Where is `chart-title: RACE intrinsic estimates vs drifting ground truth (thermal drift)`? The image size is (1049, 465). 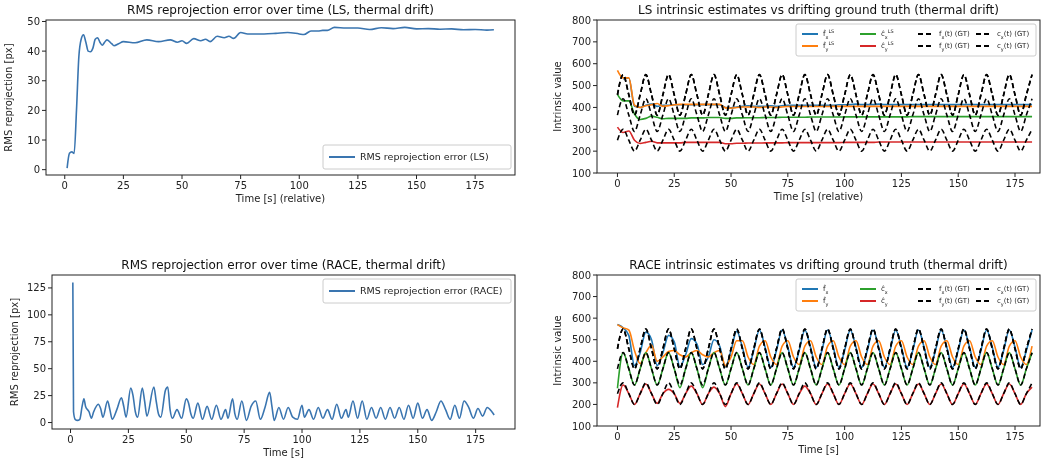 chart-title: RACE intrinsic estimates vs drifting ground truth (thermal drift) is located at coordinates (818, 265).